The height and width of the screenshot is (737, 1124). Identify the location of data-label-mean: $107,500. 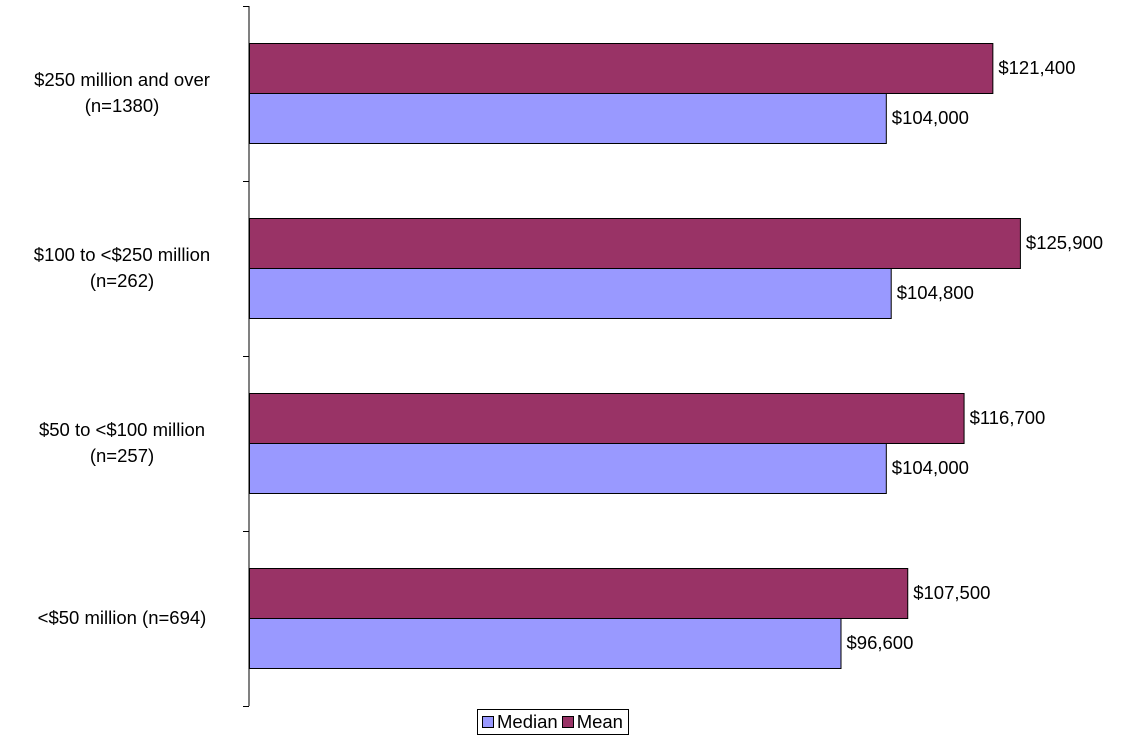
(951, 592).